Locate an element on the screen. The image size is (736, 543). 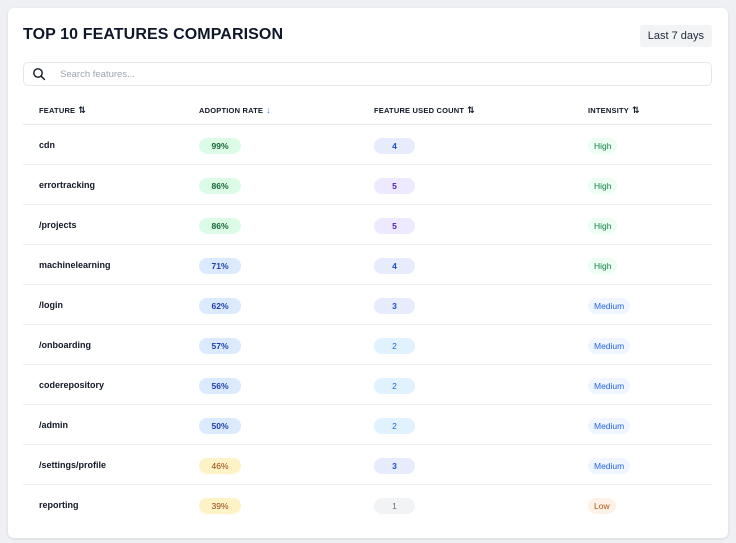
table-row: /onboarding 57% 2 Medium is located at coordinates (367, 345).